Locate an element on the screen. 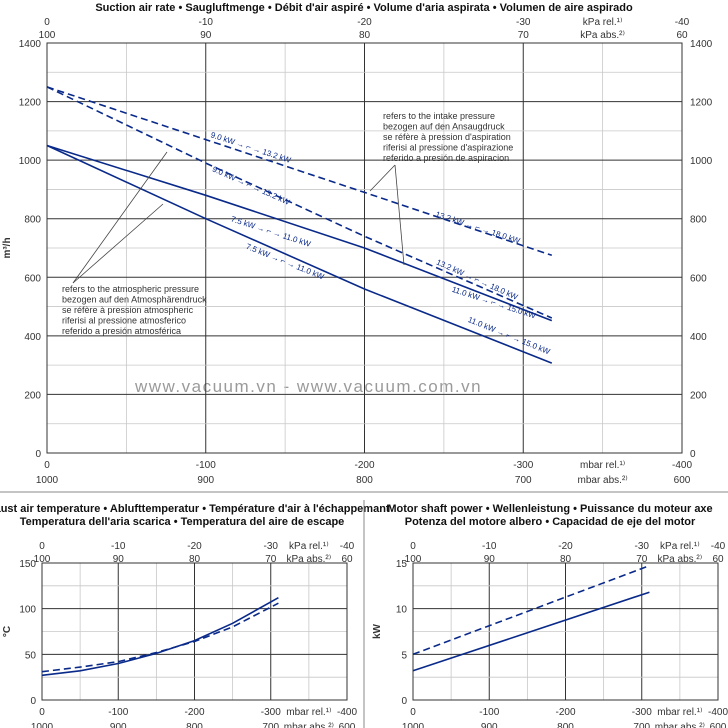 The width and height of the screenshot is (728, 728). series-power-label: 7.5 kW → ⌐ → 11.0 kW is located at coordinates (271, 231).